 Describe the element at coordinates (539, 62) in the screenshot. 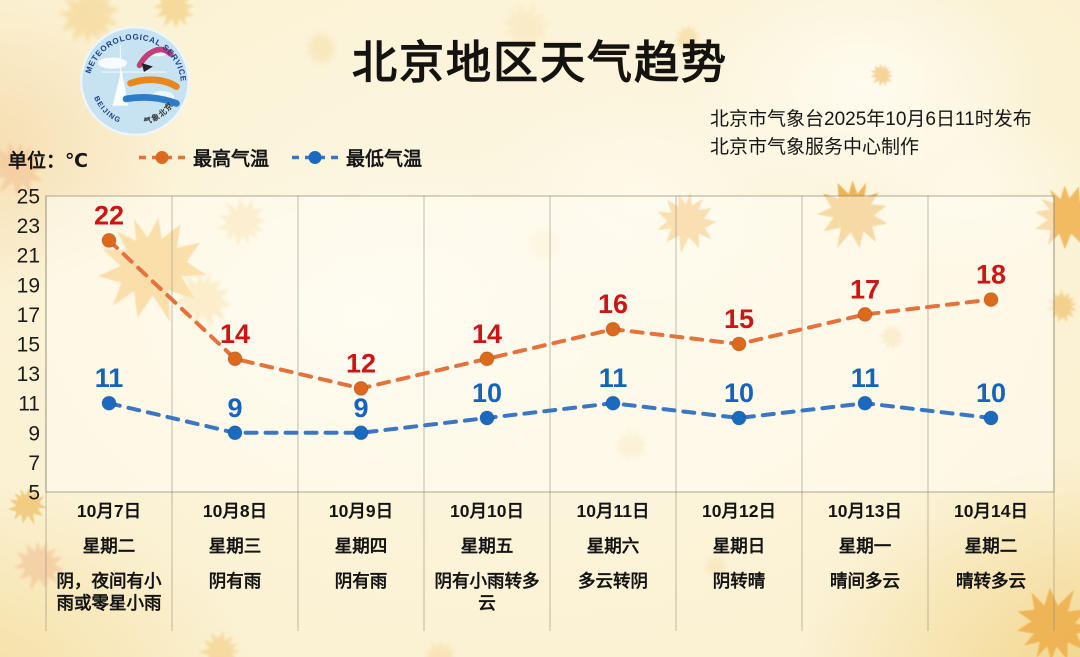

I see `page-title: 北京地区天气趋势` at that location.